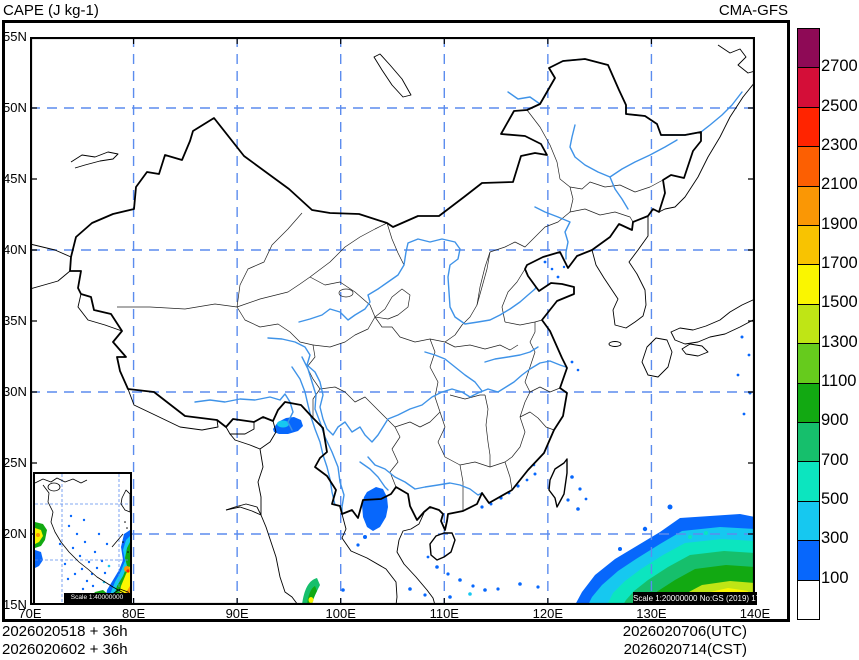 The image size is (859, 660). What do you see at coordinates (288, 425) in the screenshot?
I see `cape-region-himalaya` at bounding box center [288, 425].